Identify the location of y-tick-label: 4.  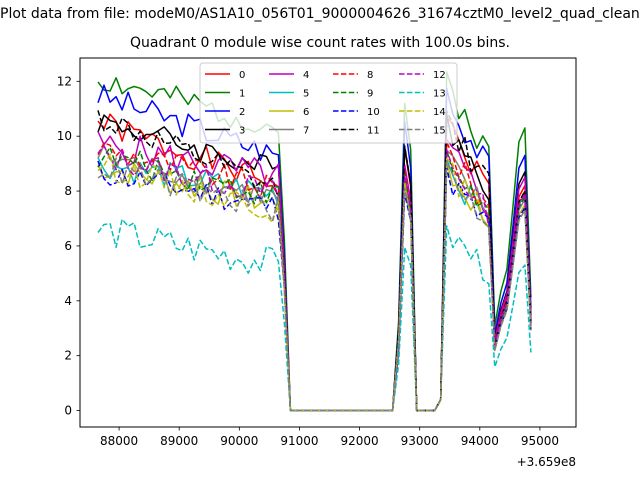
(68, 301).